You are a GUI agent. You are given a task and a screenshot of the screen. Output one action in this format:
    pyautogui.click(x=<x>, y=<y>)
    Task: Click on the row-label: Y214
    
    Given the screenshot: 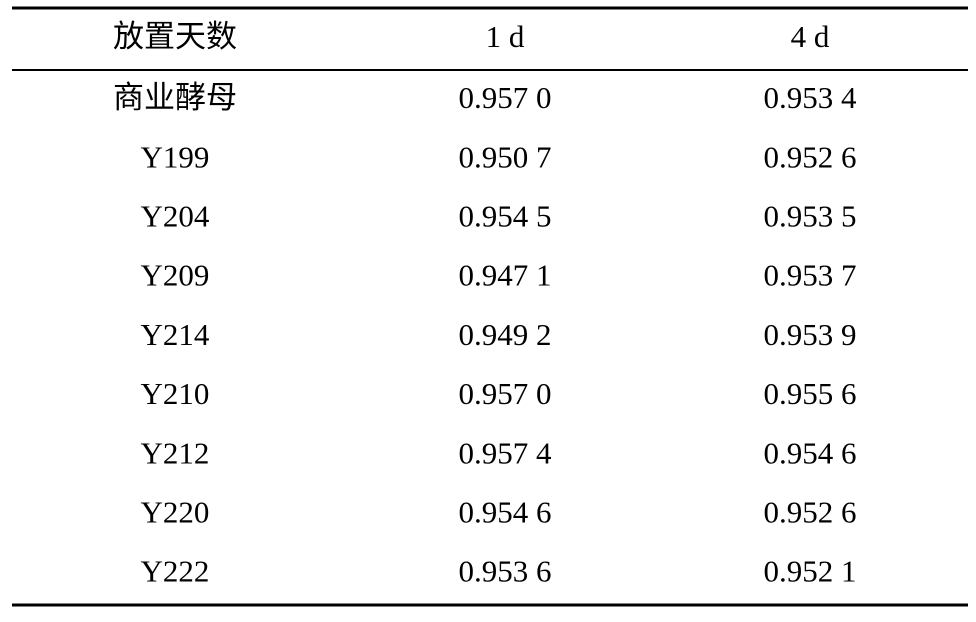 What is the action you would take?
    pyautogui.click(x=175, y=334)
    